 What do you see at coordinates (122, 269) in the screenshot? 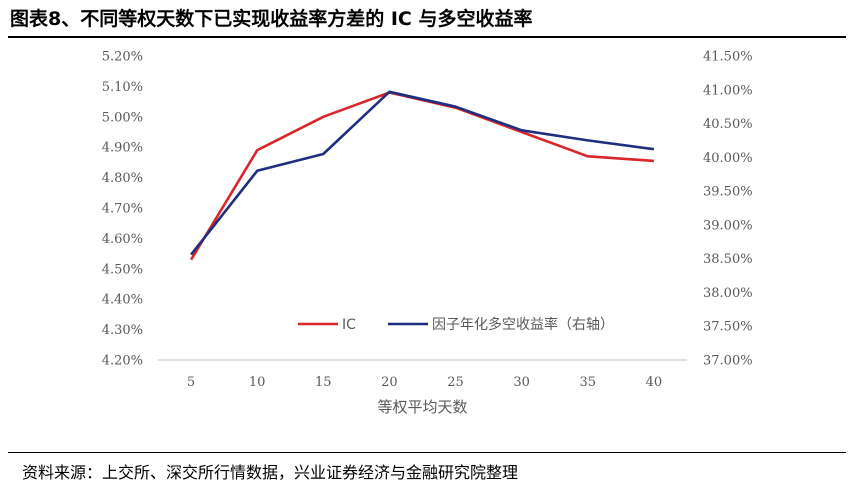
I see `y-tick-label: 4.50%` at bounding box center [122, 269].